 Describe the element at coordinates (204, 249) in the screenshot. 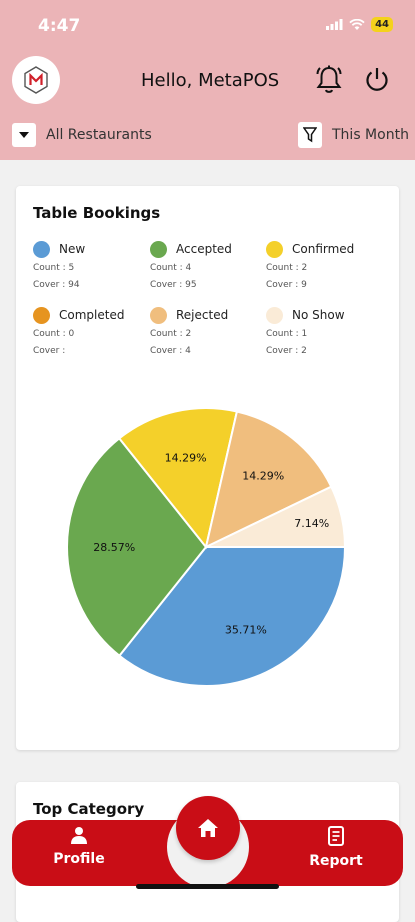

I see `legend-name: Accepted` at that location.